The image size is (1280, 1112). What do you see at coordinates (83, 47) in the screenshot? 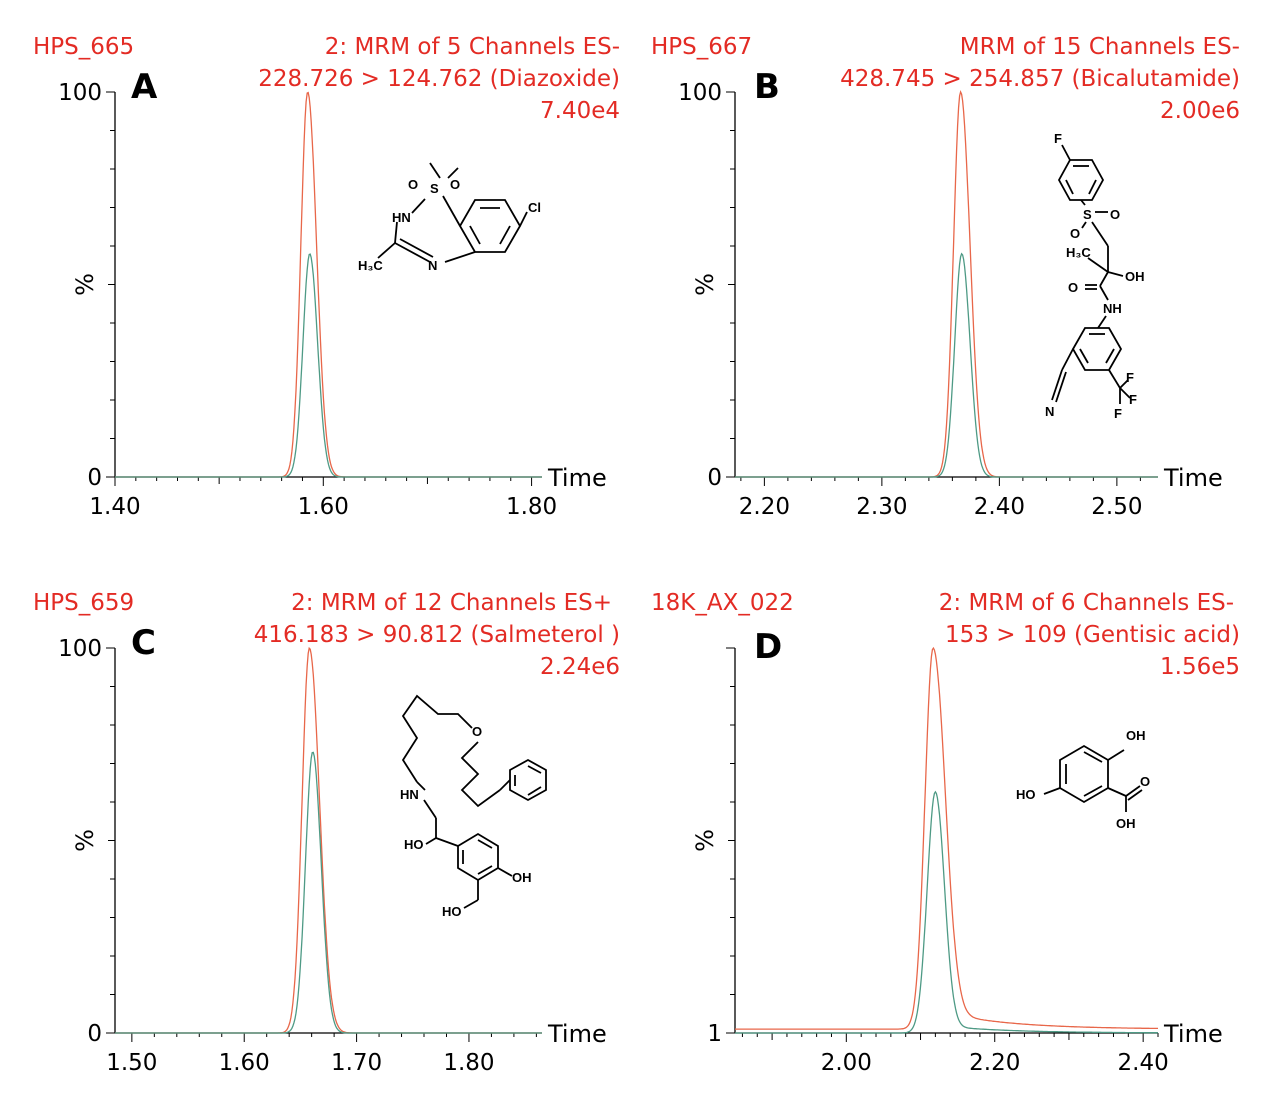
I see `sample-name: HPS_665` at bounding box center [83, 47].